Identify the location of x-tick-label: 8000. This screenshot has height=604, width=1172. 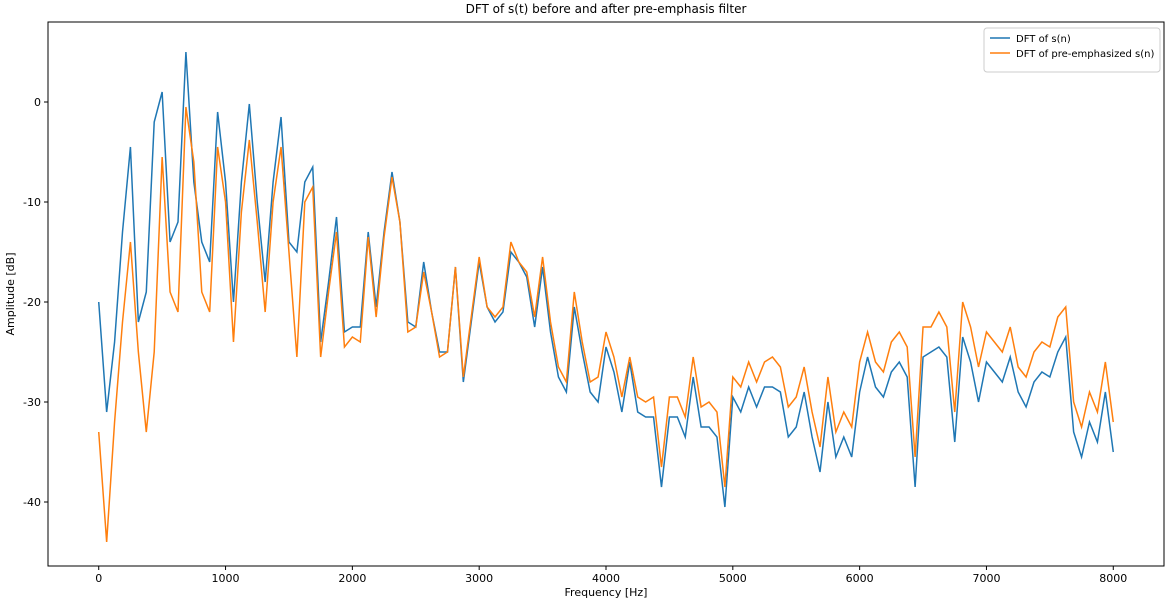
(1113, 578).